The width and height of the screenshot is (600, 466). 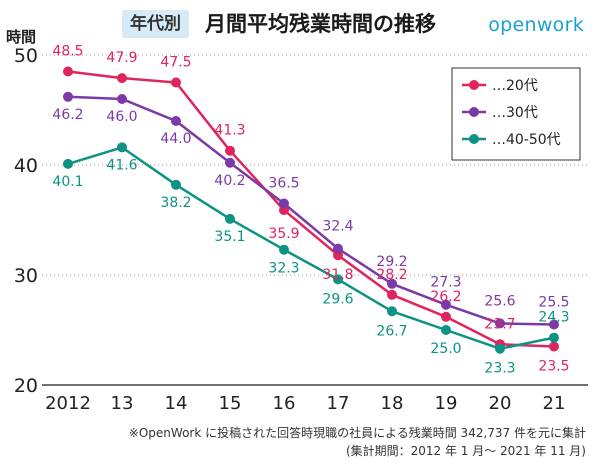 I want to click on data-label: 27.3, so click(x=445, y=283).